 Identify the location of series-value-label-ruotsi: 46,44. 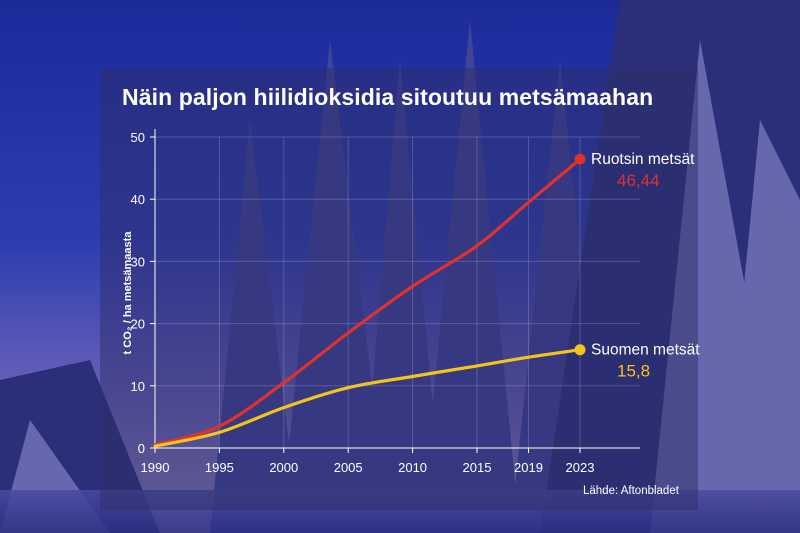
(638, 180).